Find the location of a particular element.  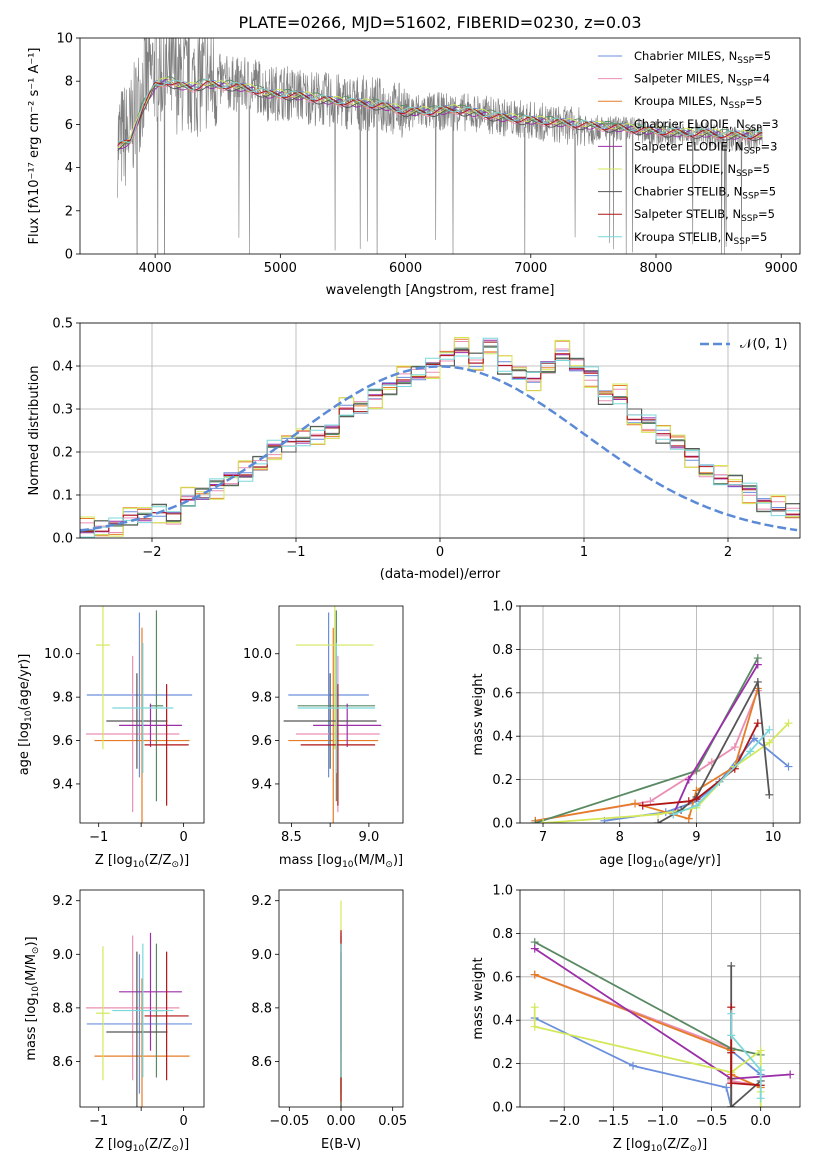

x-tick-label: 8 is located at coordinates (620, 837).